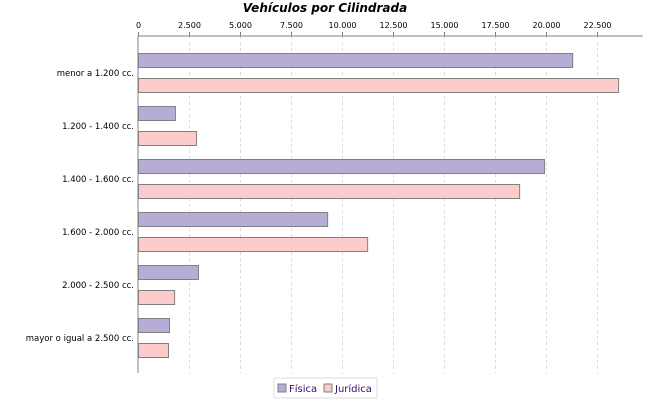  Describe the element at coordinates (98, 286) in the screenshot. I see `category-label: 2.000 - 2.500 cc.` at that location.